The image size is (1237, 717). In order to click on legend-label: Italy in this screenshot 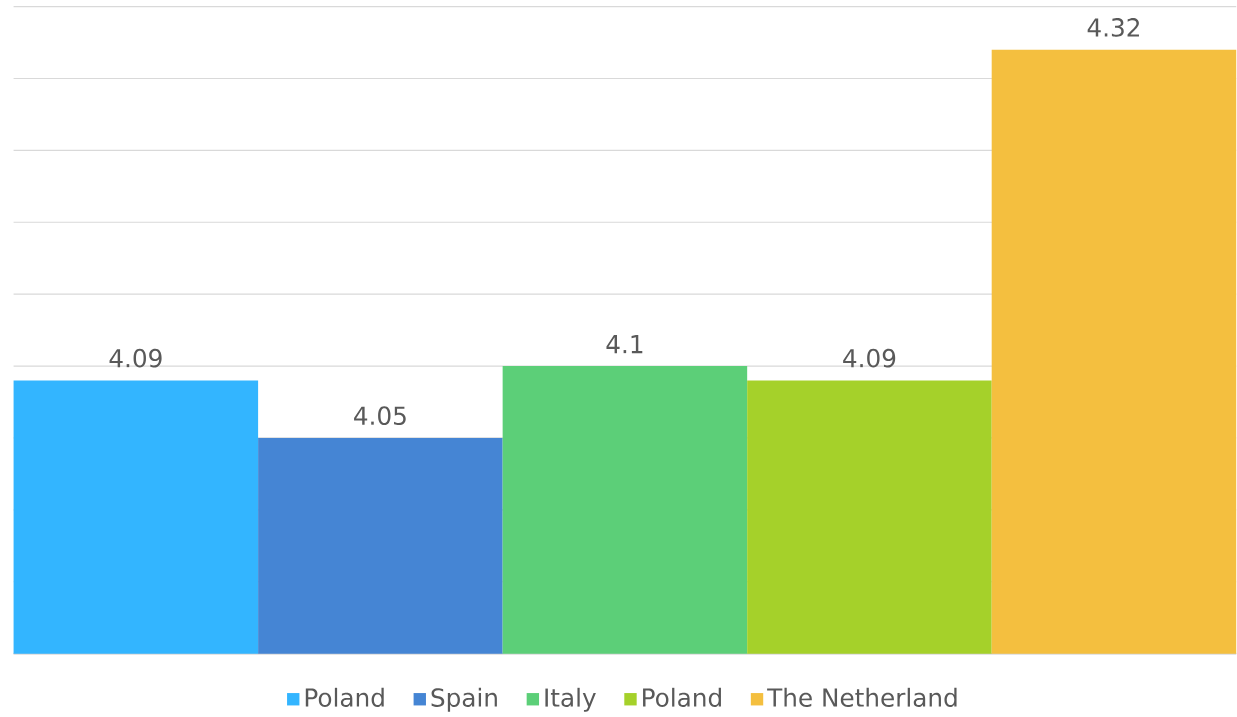, I will do `click(570, 699)`.